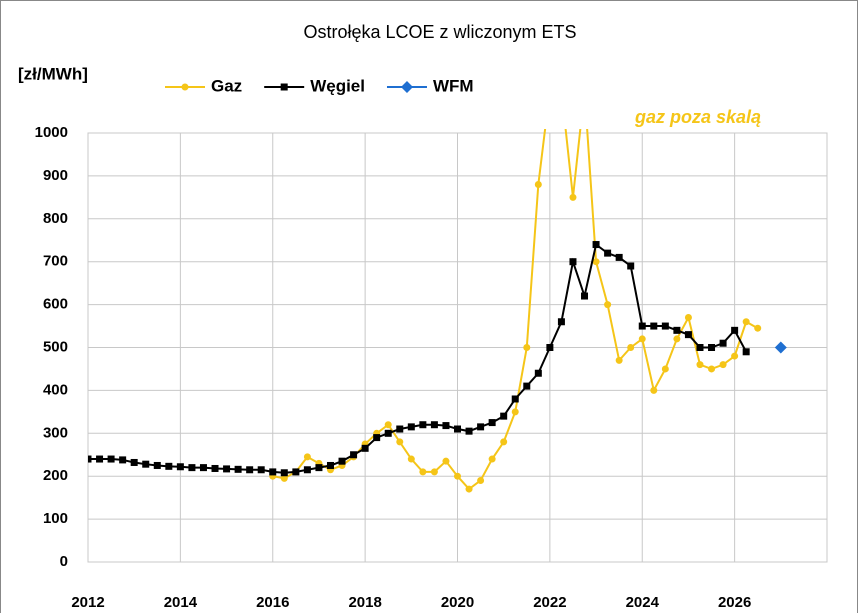  Describe the element at coordinates (181, 602) in the screenshot. I see `x-tick-label: 2014` at that location.